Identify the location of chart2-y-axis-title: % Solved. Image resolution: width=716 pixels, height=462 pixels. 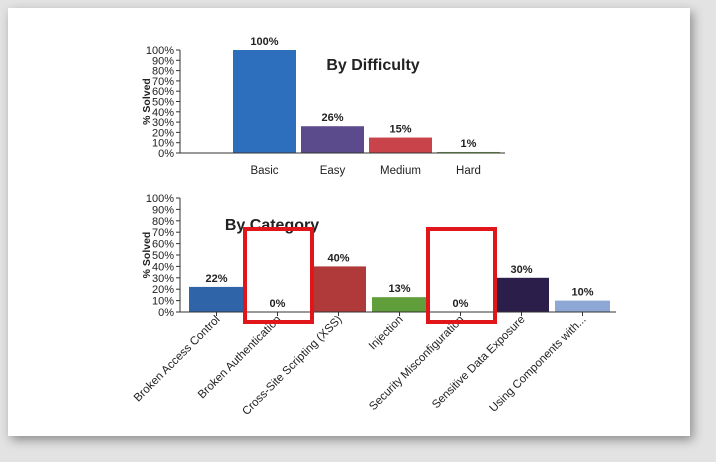
(147, 255).